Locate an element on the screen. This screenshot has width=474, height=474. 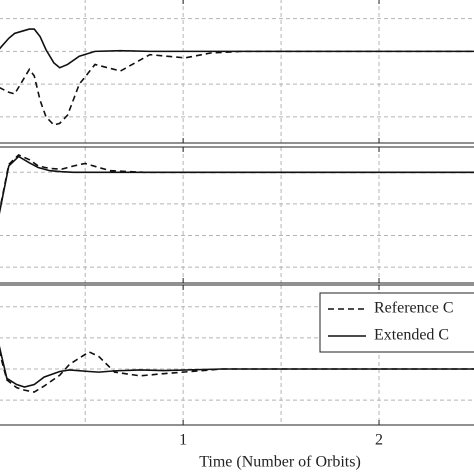
x-axis-label: Time (Number of Orbits) is located at coordinates (280, 462).